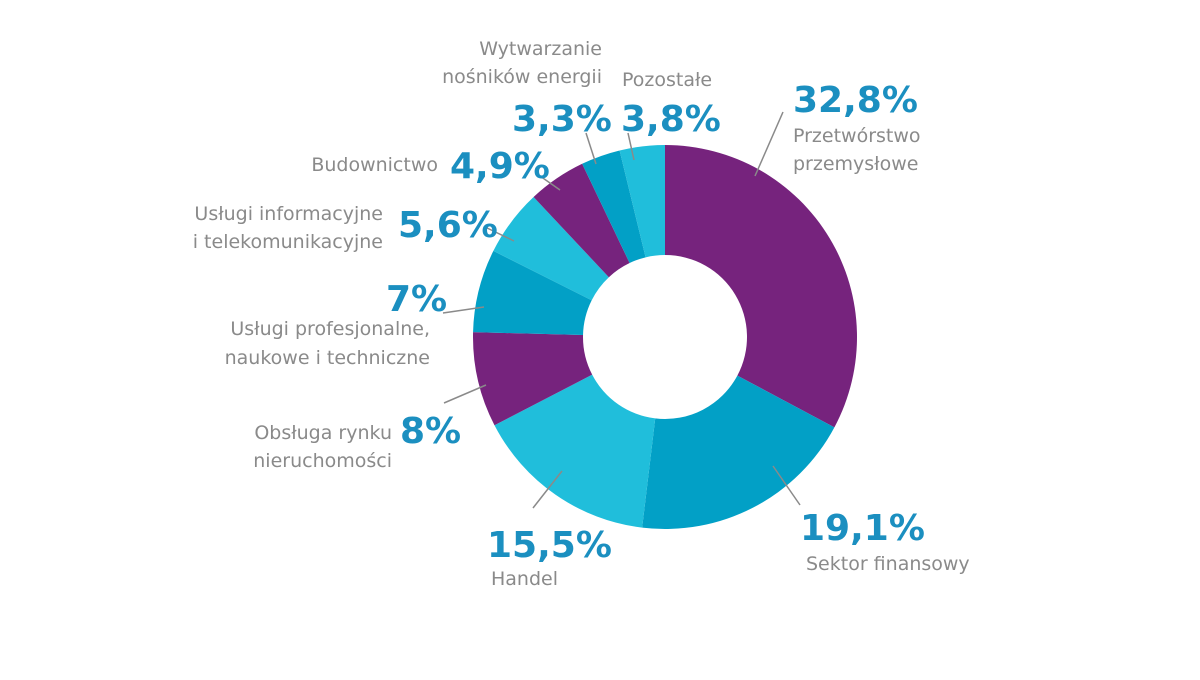  Describe the element at coordinates (855, 100) in the screenshot. I see `slice-percent-label: 32,8%` at that location.